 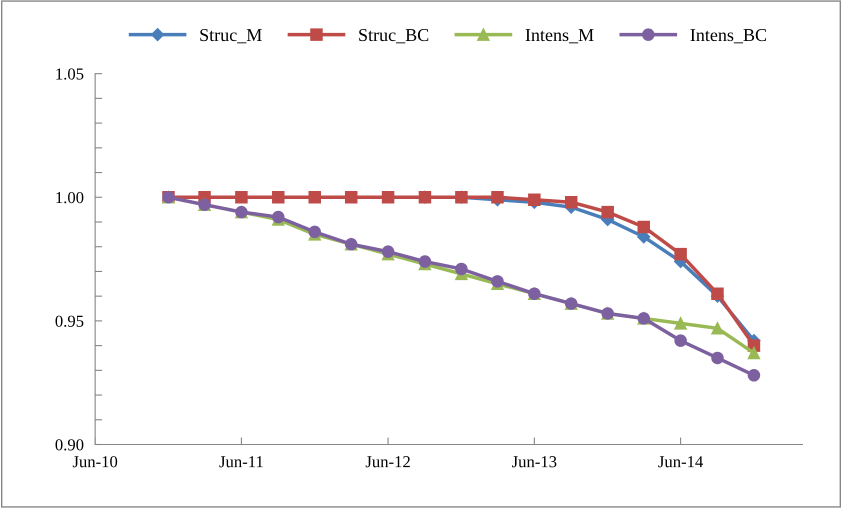 I want to click on legend-label: Intens_BC, so click(x=728, y=36).